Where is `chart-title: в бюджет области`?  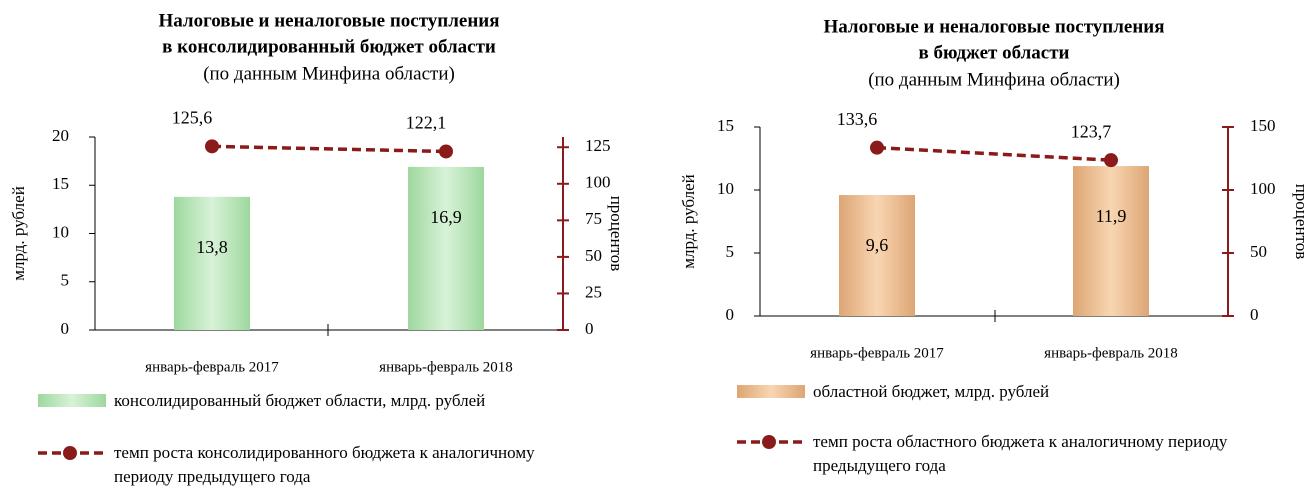 chart-title: в бюджет области is located at coordinates (994, 52).